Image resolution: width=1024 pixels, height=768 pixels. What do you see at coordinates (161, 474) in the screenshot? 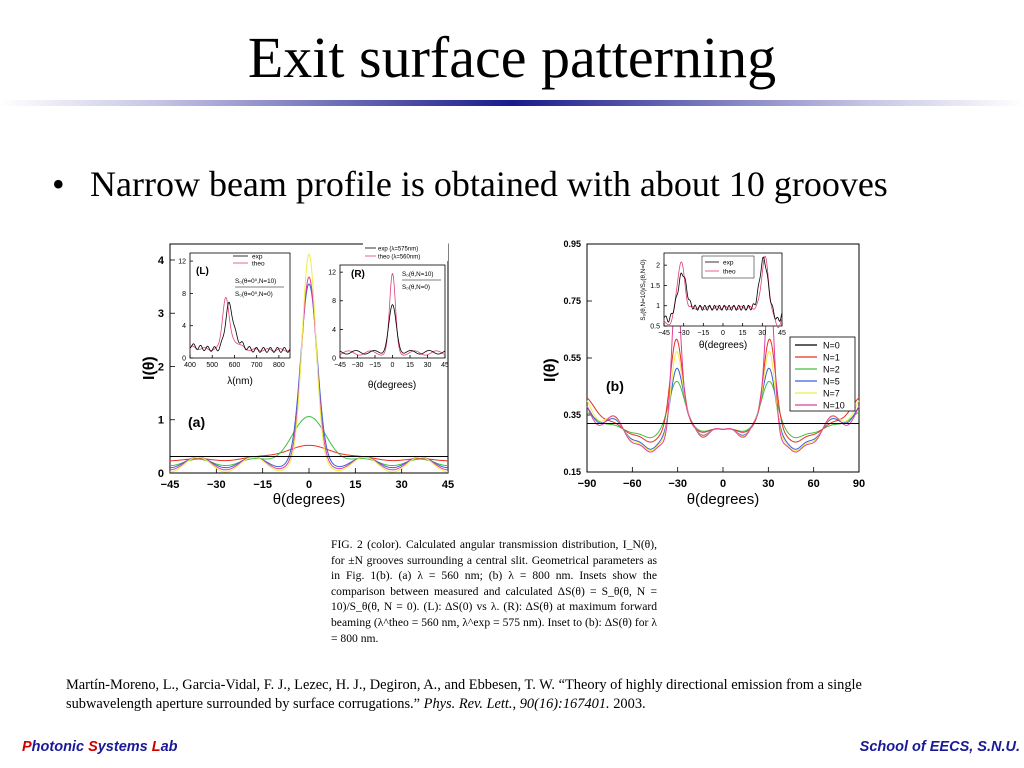
I see `plot-a-y-tick-label: 0` at bounding box center [161, 474].